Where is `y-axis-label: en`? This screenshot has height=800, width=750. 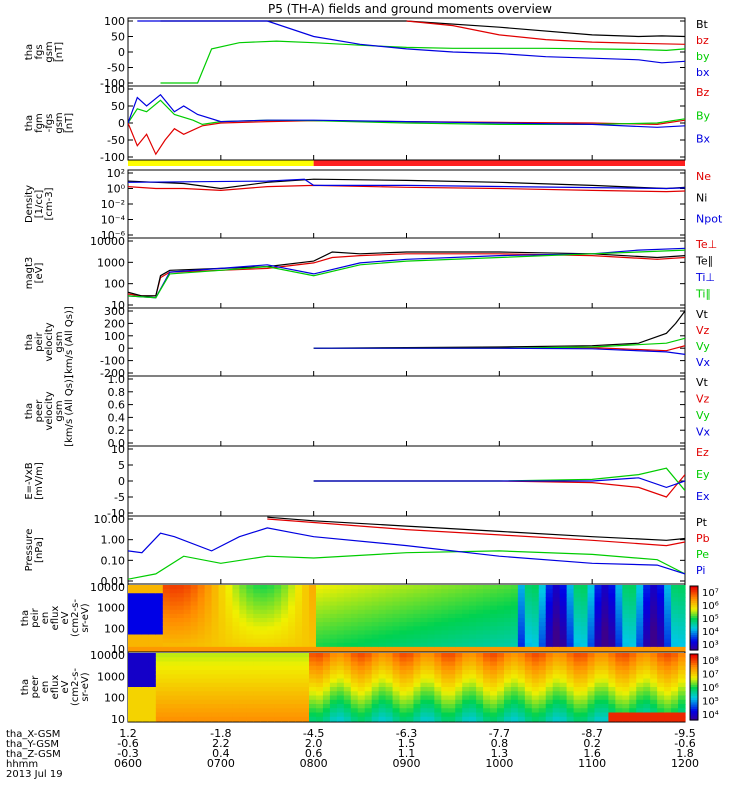 y-axis-label: en is located at coordinates (45, 687).